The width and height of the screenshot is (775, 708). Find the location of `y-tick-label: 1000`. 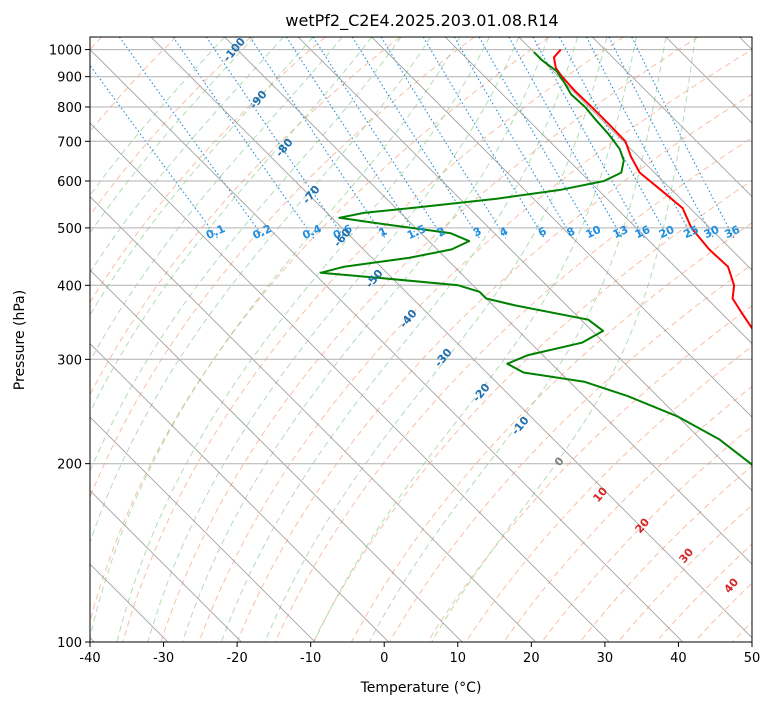

y-tick-label: 1000 is located at coordinates (65, 51).